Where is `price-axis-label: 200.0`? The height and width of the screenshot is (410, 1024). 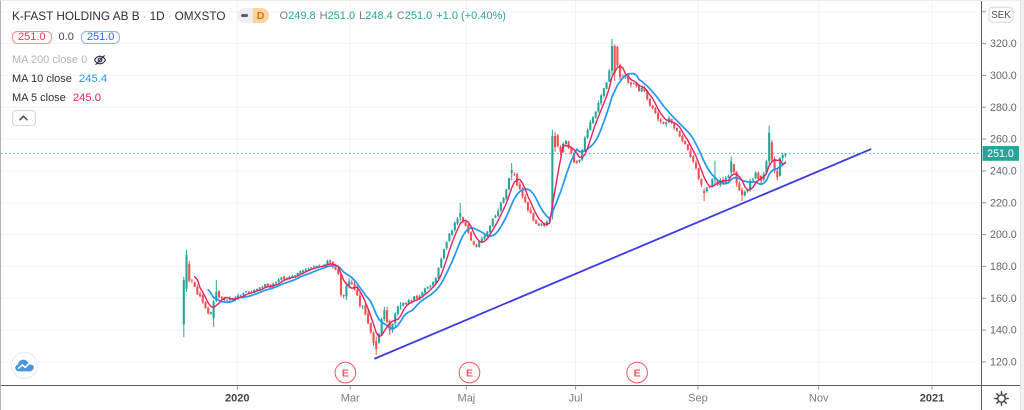
price-axis-label: 200.0 is located at coordinates (1003, 235).